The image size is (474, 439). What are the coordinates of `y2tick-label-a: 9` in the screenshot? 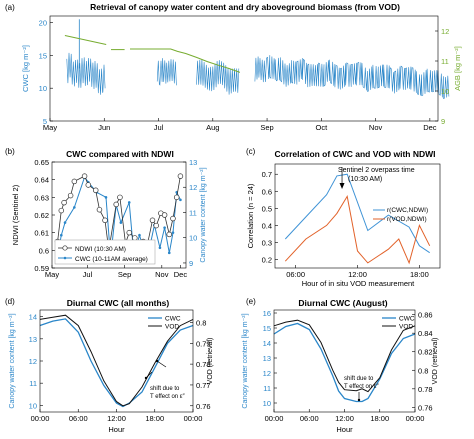 It's located at (443, 121).